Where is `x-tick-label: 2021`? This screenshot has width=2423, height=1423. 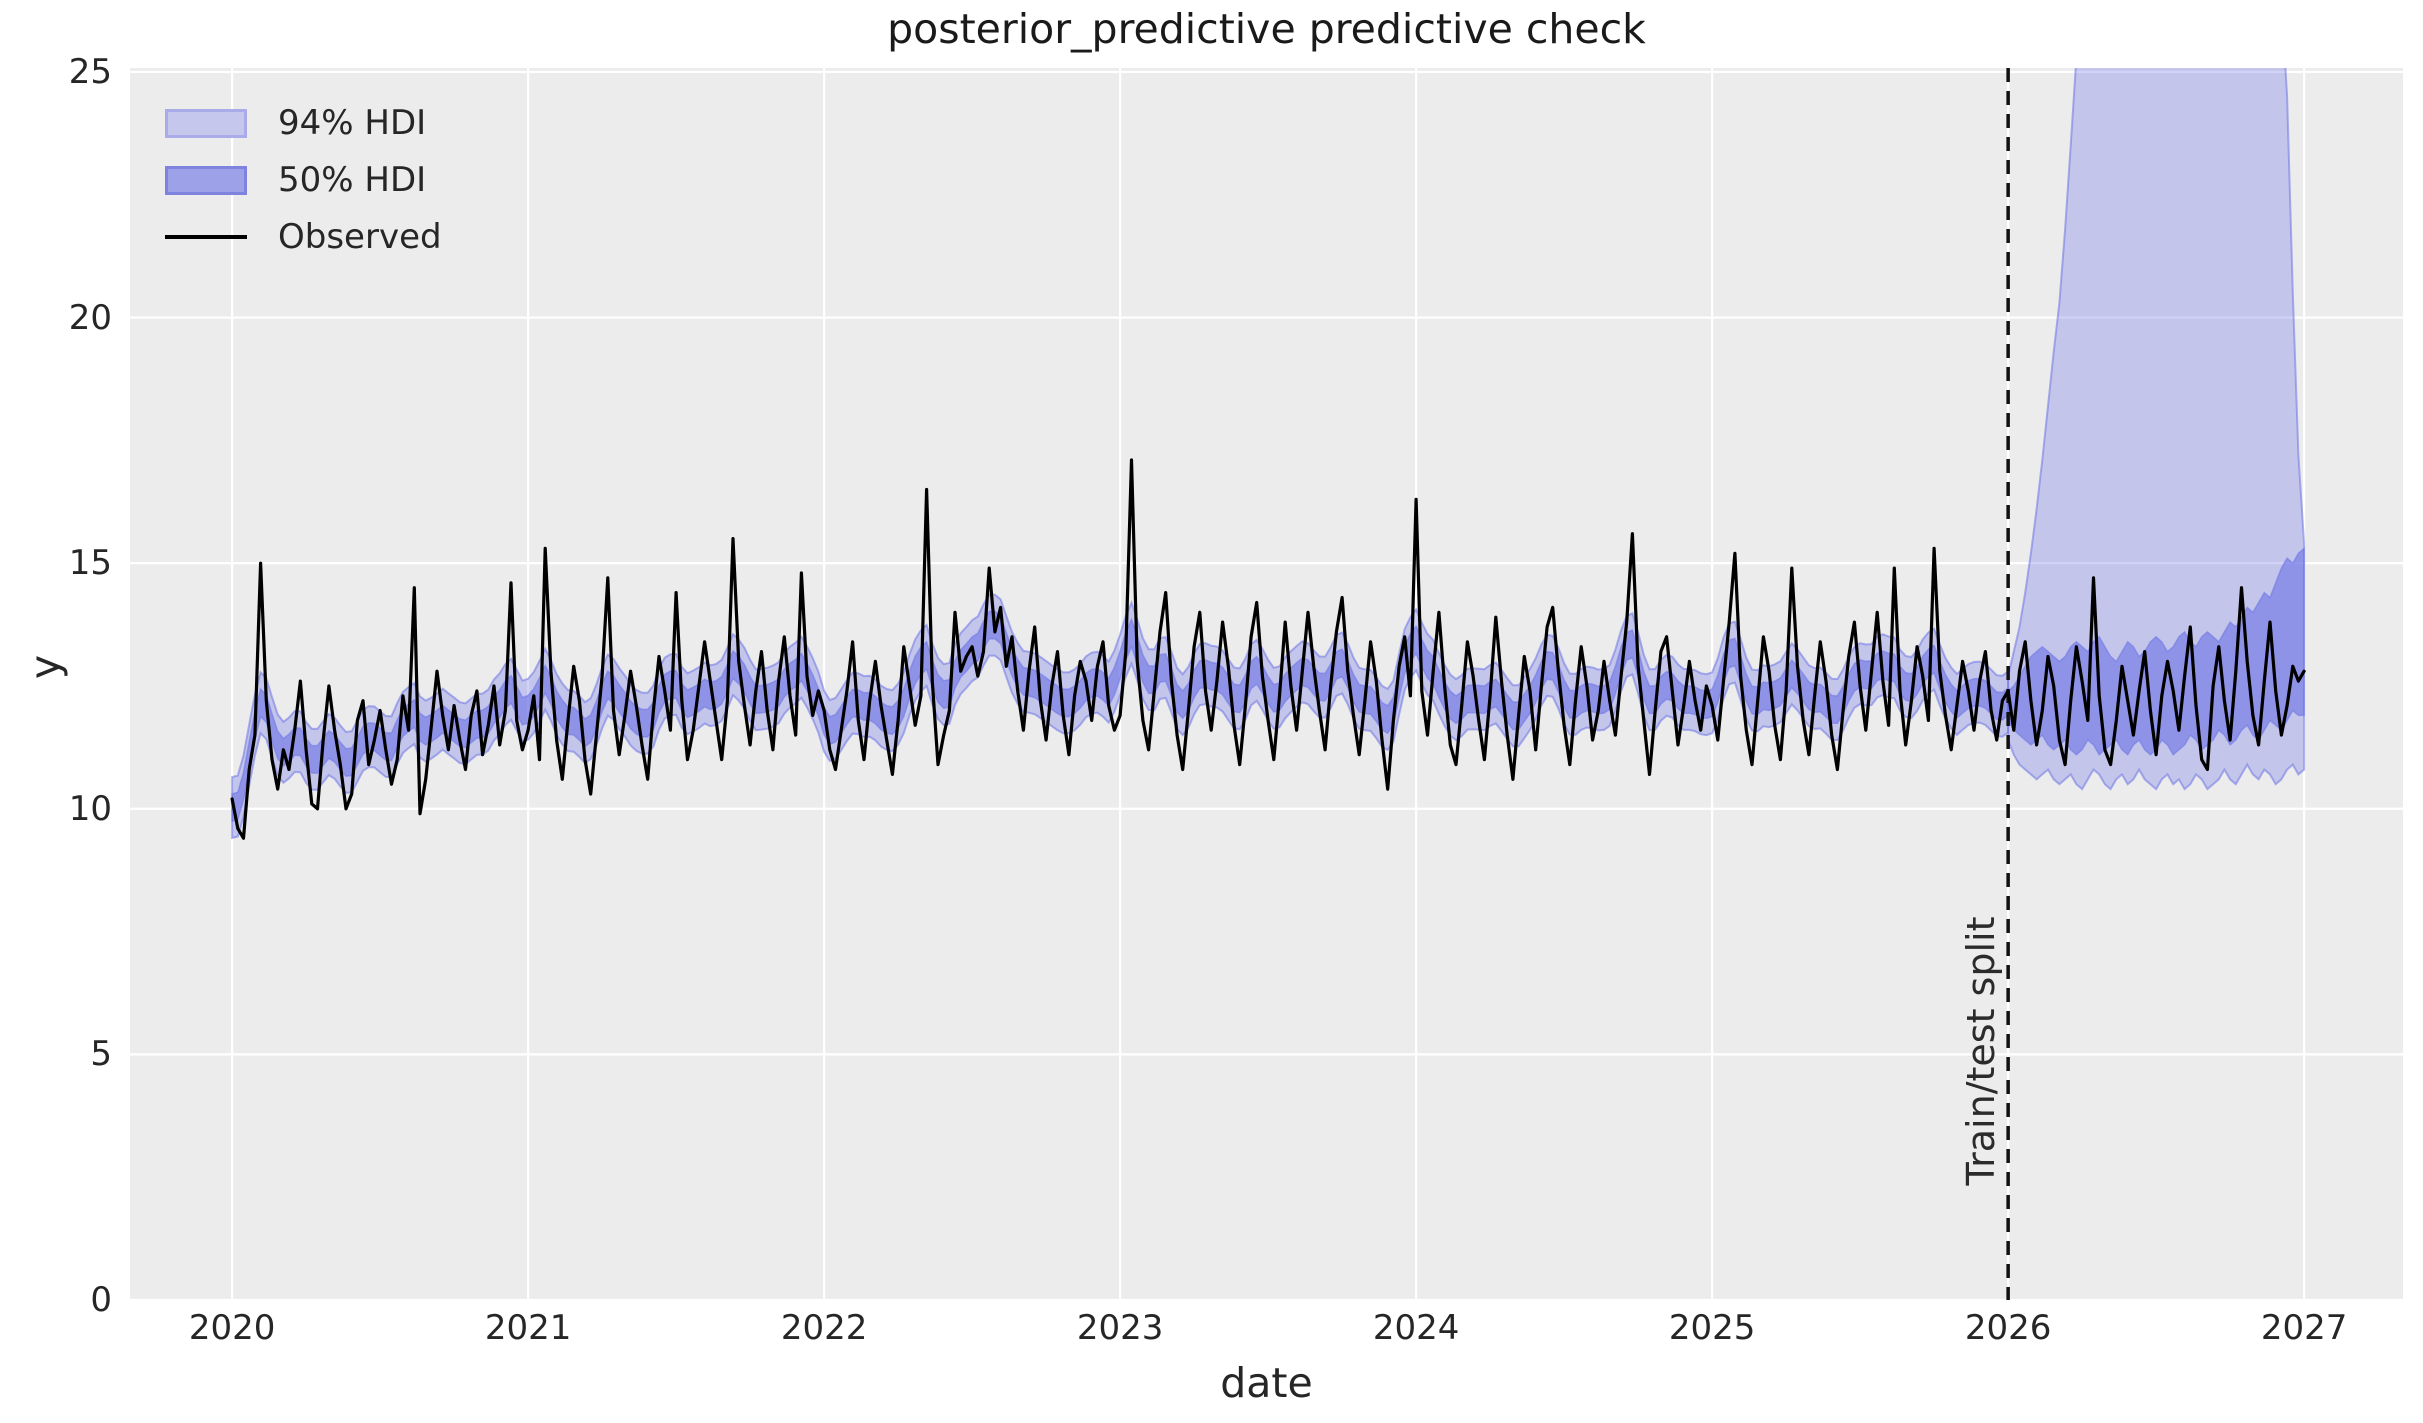 x-tick-label: 2021 is located at coordinates (528, 1328).